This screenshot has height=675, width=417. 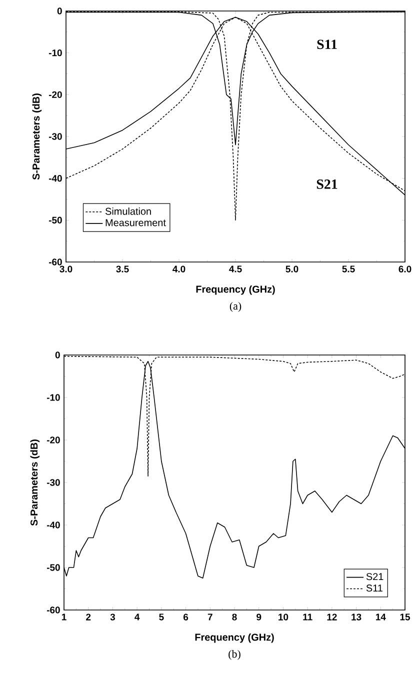 I want to click on x-tick-label: 5, so click(x=161, y=617).